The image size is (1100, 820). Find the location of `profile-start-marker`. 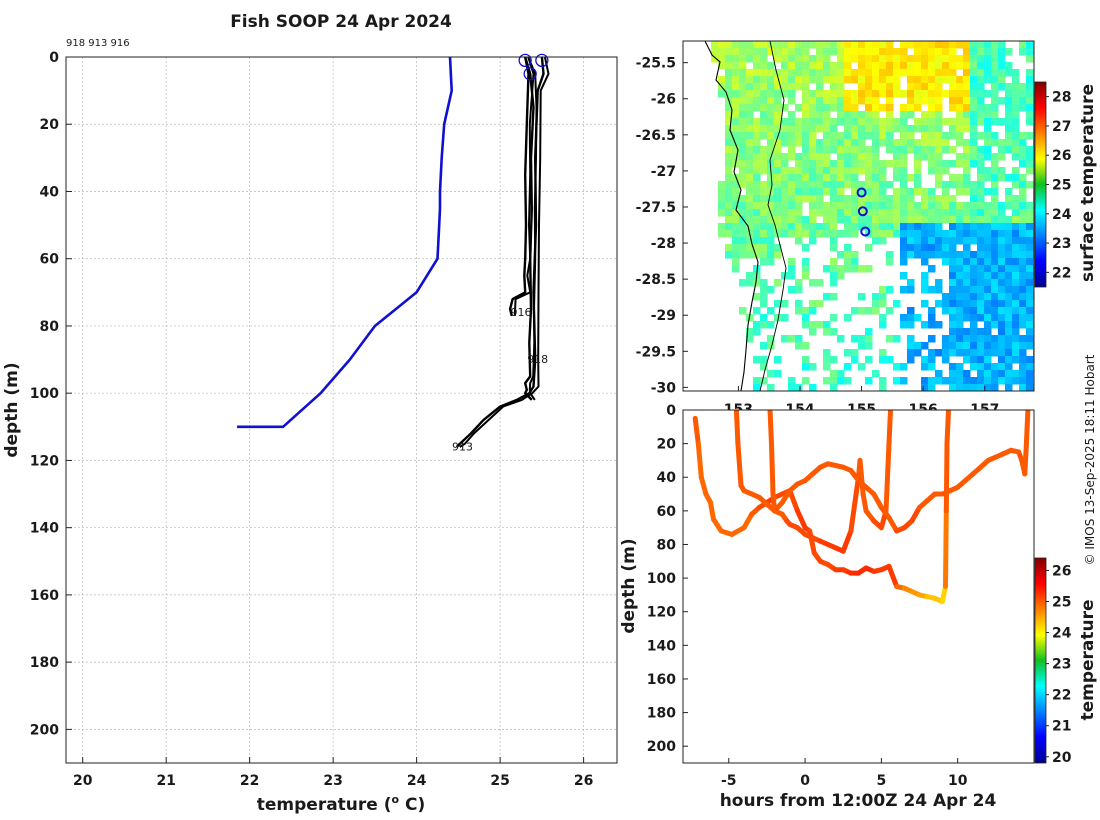

profile-start-marker is located at coordinates (525, 60).